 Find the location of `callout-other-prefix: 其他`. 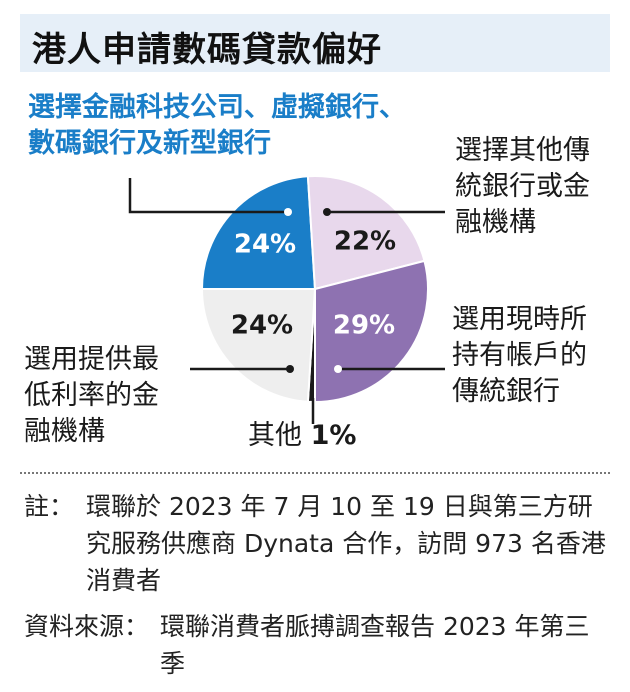

callout-other-prefix: 其他 is located at coordinates (275, 435).